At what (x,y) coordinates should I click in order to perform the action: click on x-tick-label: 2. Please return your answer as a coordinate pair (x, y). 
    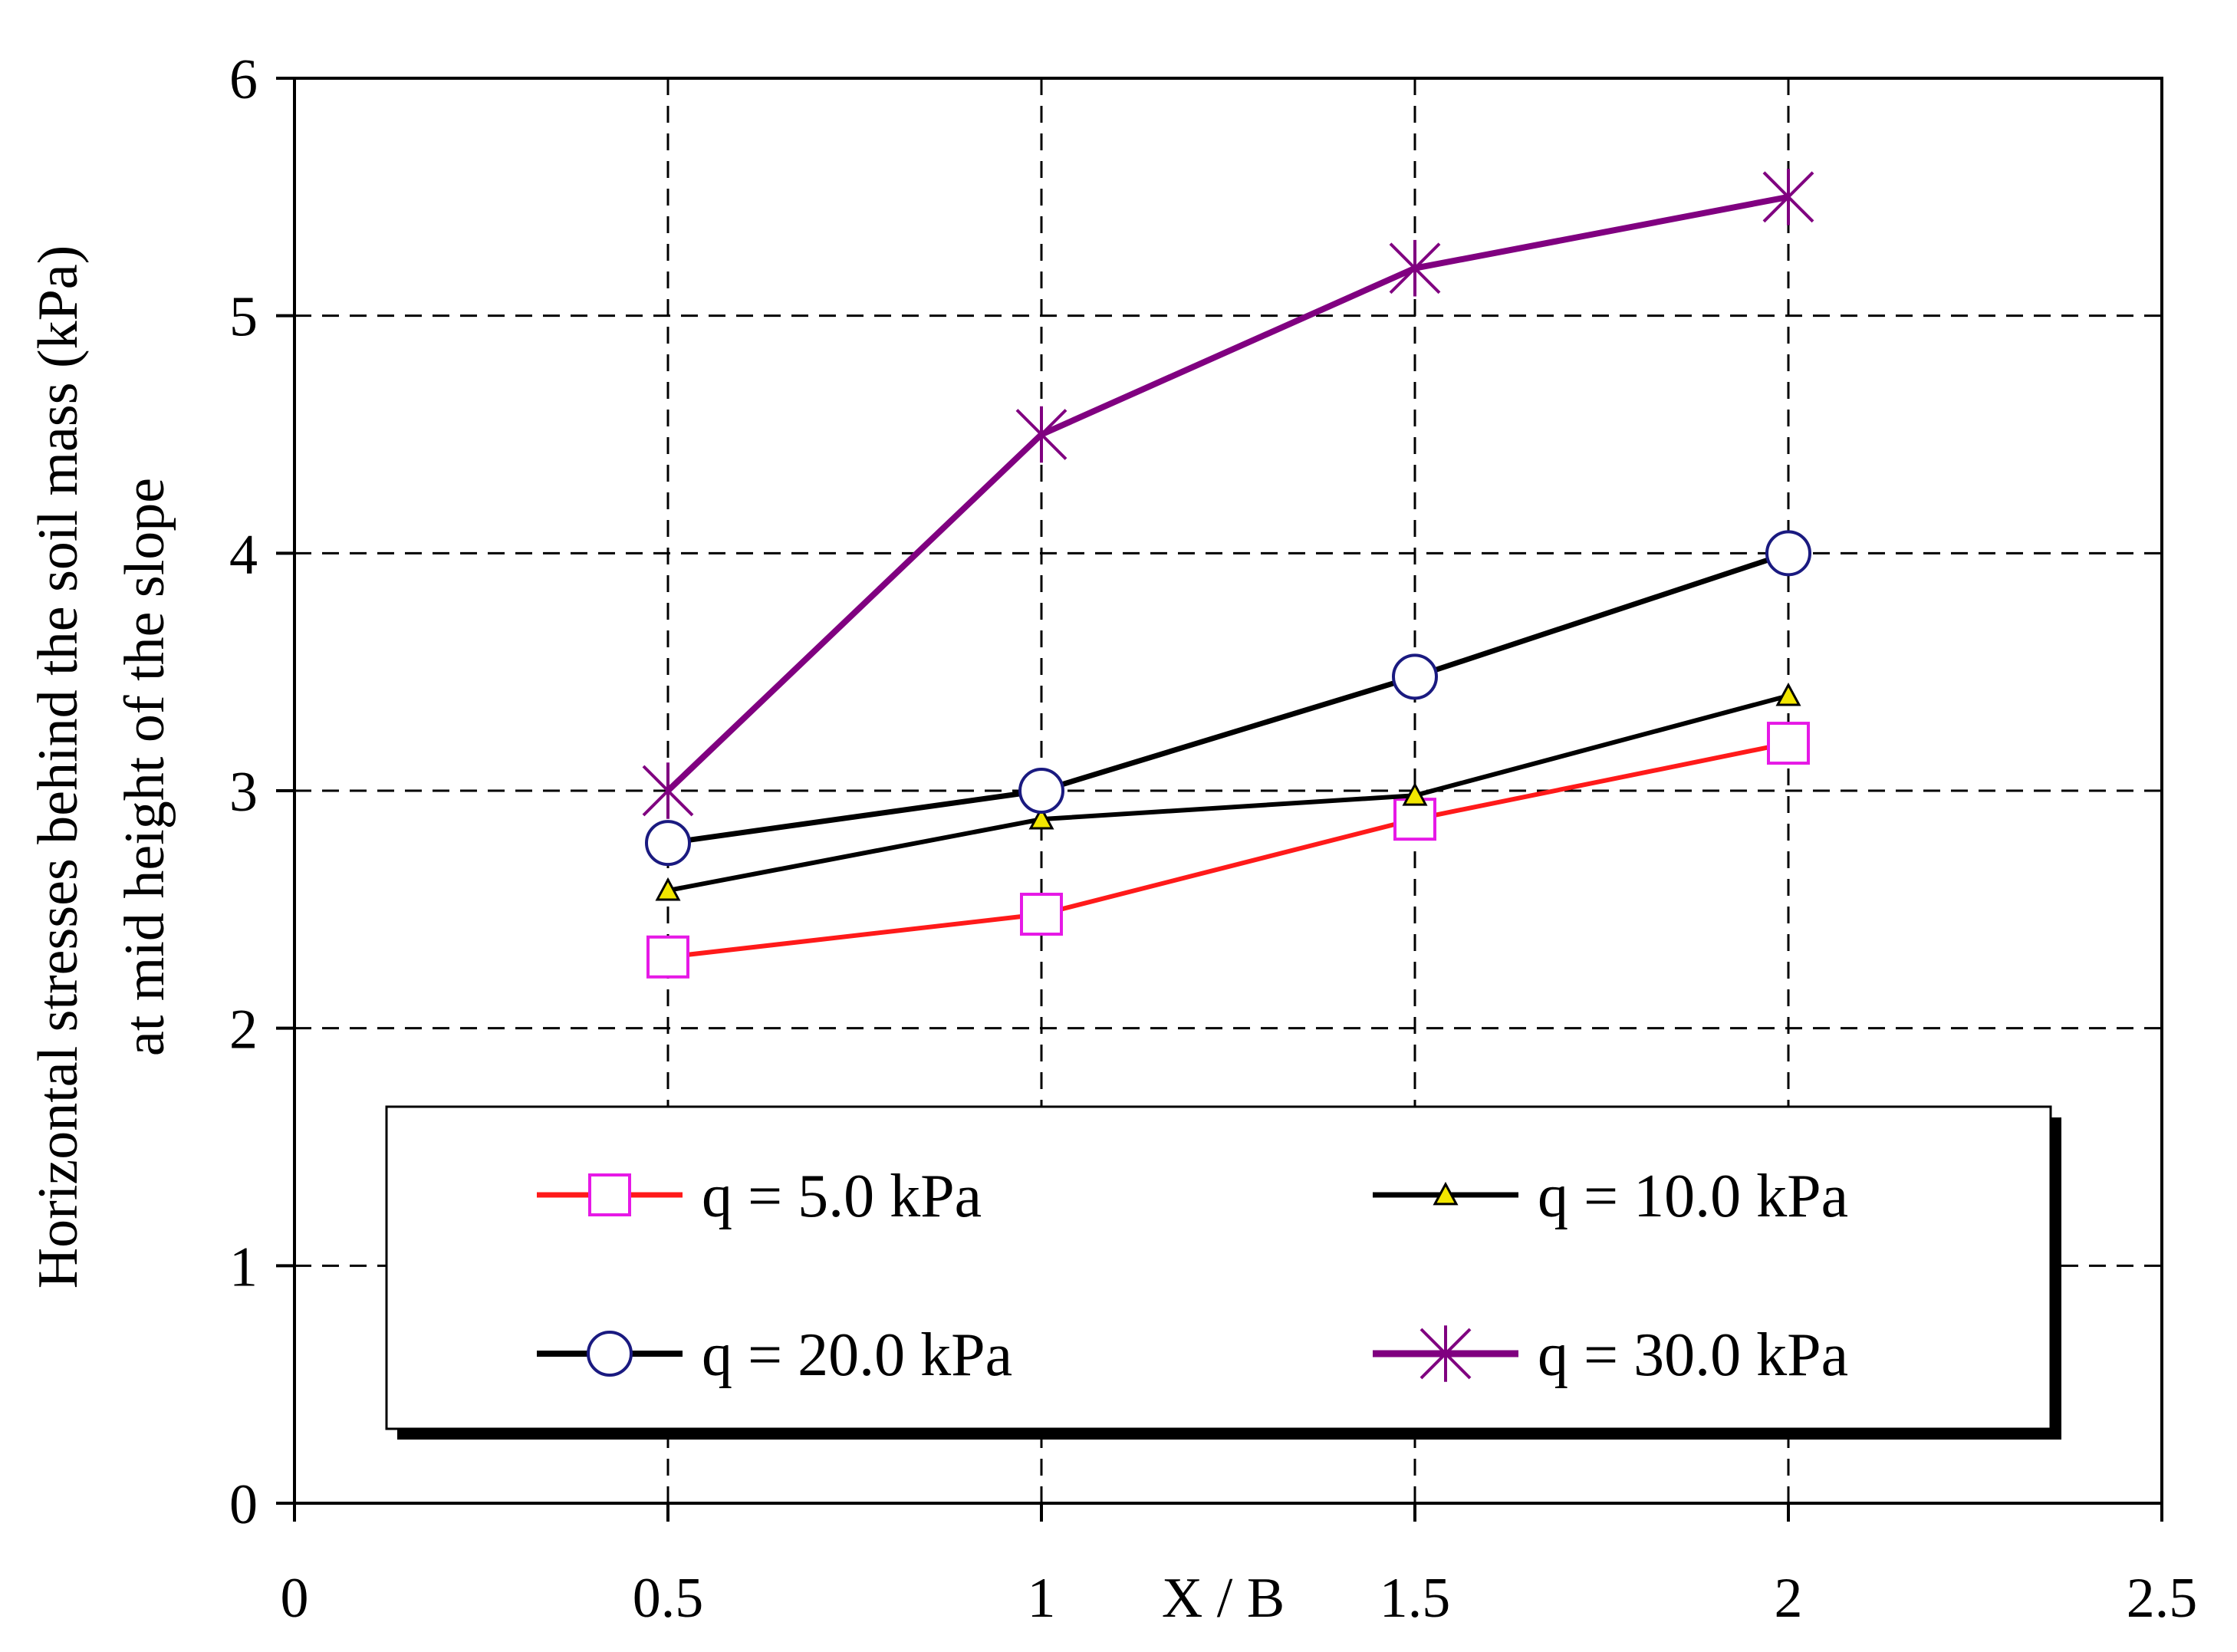
    Looking at the image, I should click on (1789, 1598).